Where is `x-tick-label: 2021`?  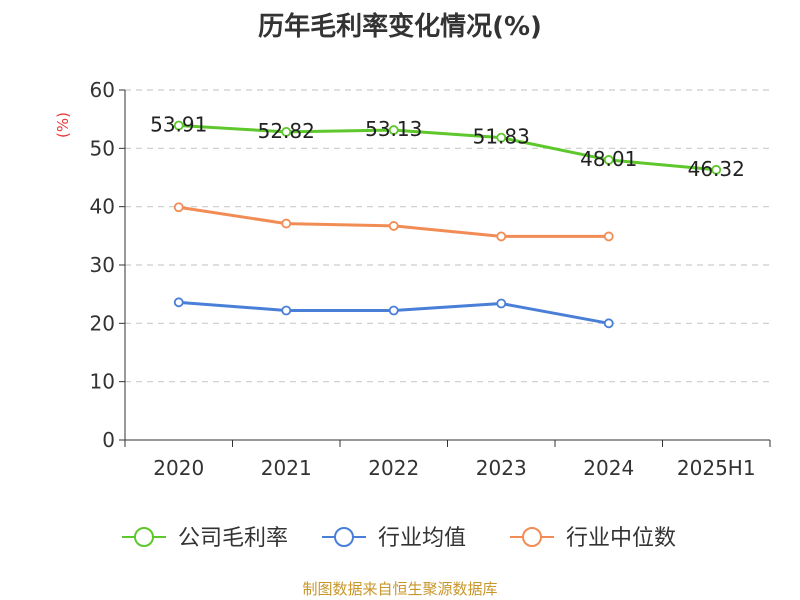
x-tick-label: 2021 is located at coordinates (286, 468).